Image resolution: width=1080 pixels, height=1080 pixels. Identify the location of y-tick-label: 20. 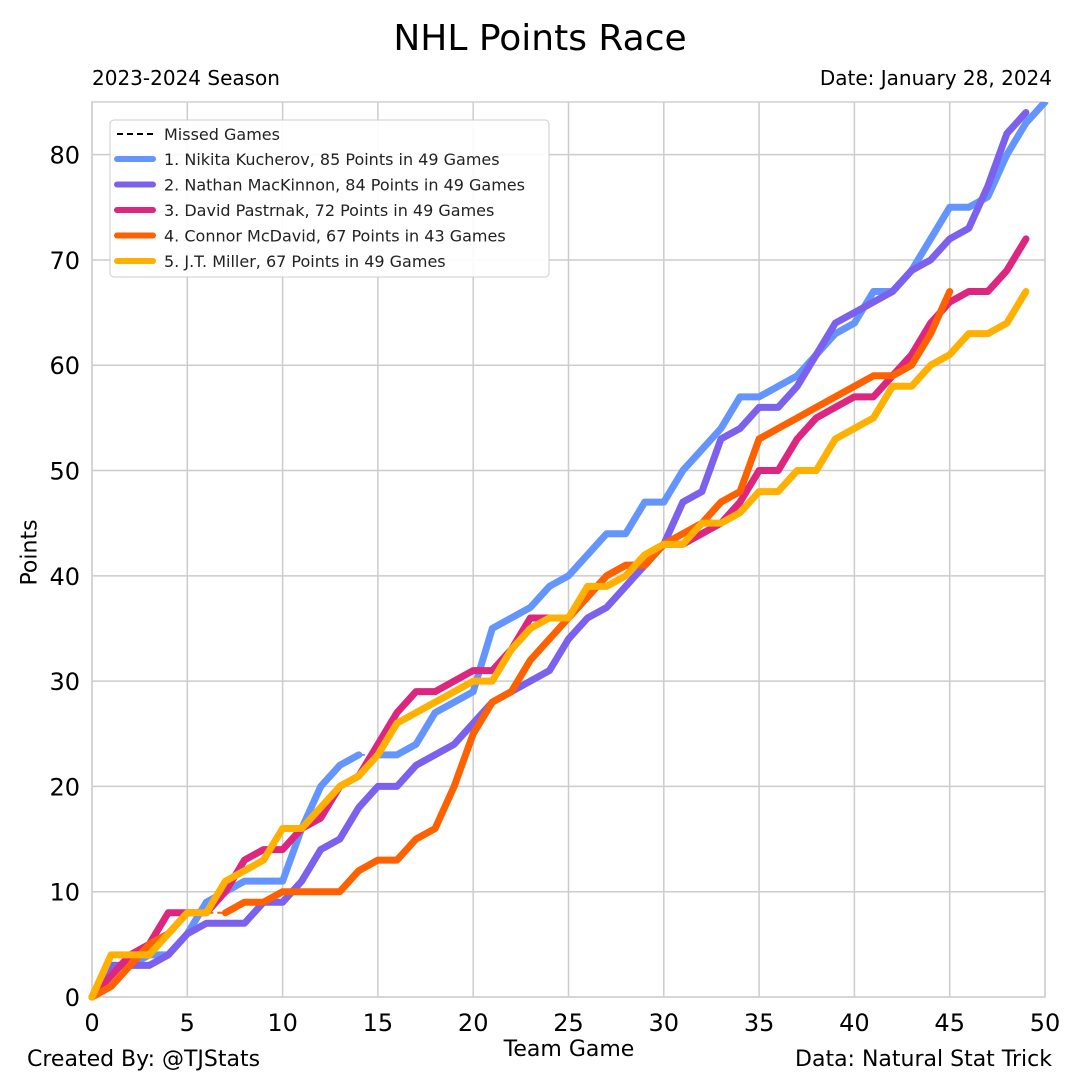
(64, 787).